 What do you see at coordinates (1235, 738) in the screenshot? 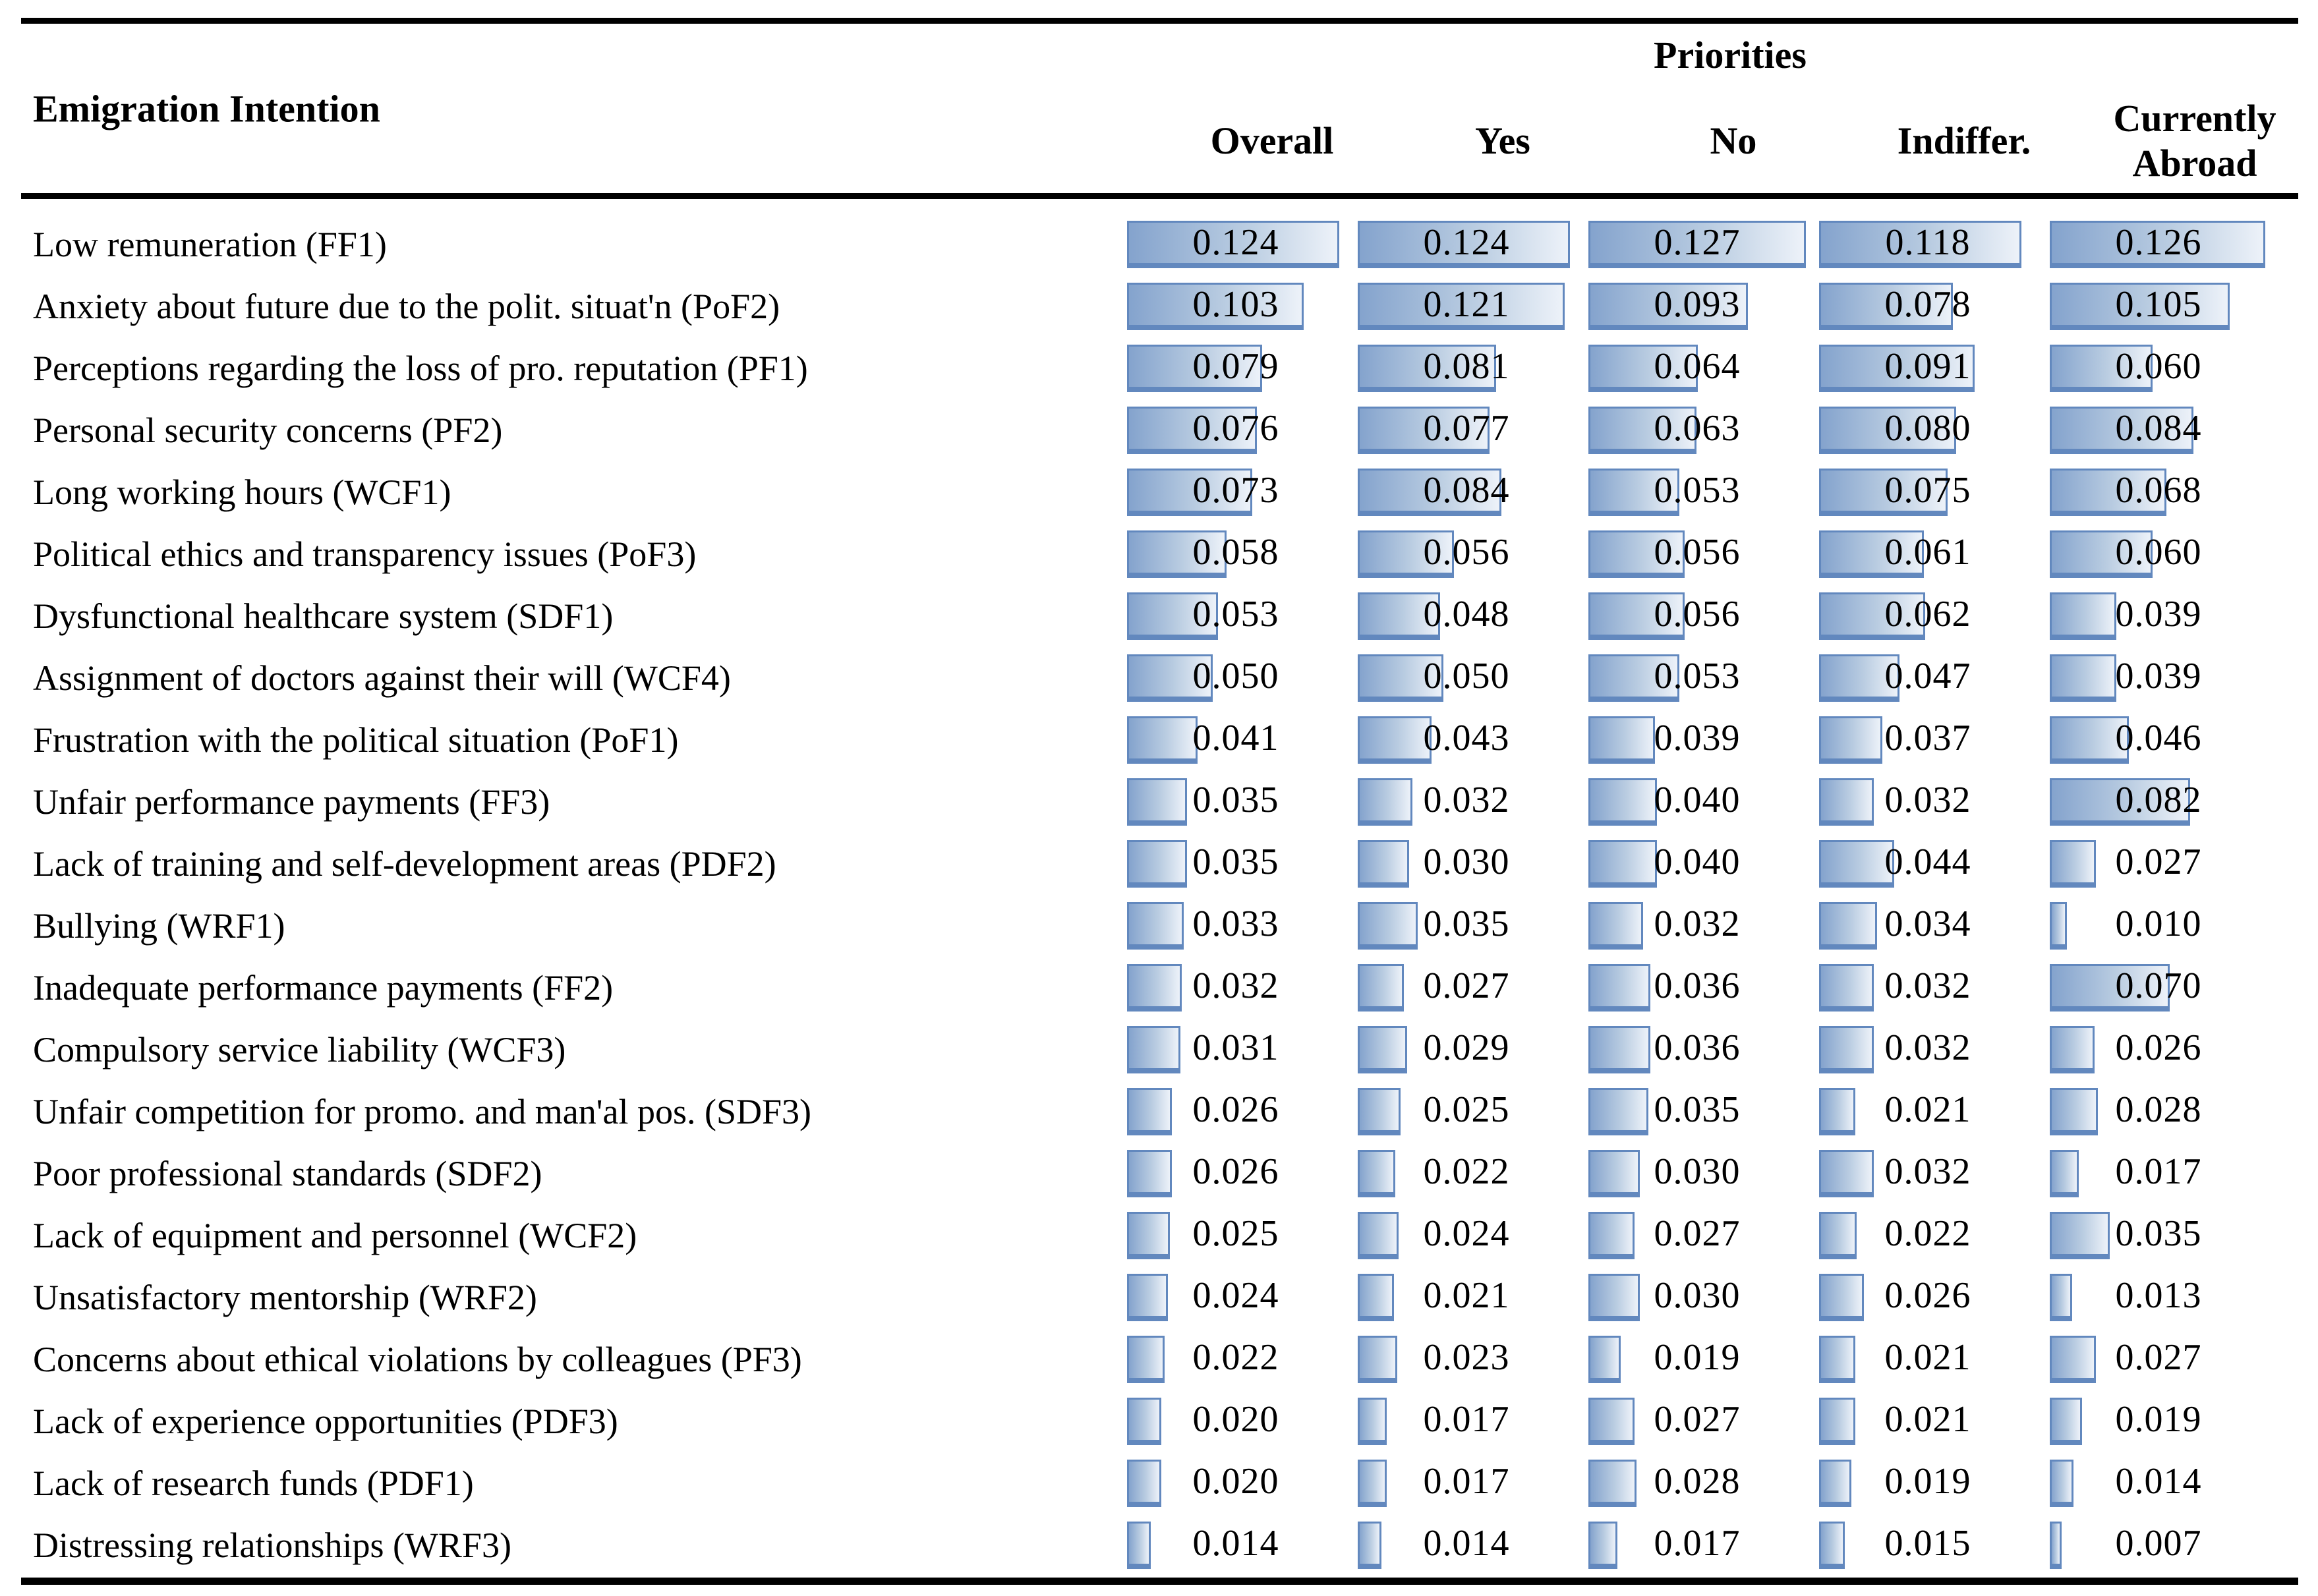
I see `bar-value: 0.041` at bounding box center [1235, 738].